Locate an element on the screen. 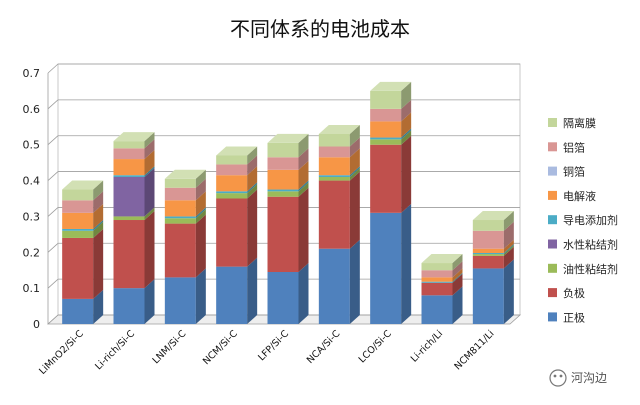 This screenshot has width=640, height=405. y-tick-label: 0.6 is located at coordinates (32, 109).